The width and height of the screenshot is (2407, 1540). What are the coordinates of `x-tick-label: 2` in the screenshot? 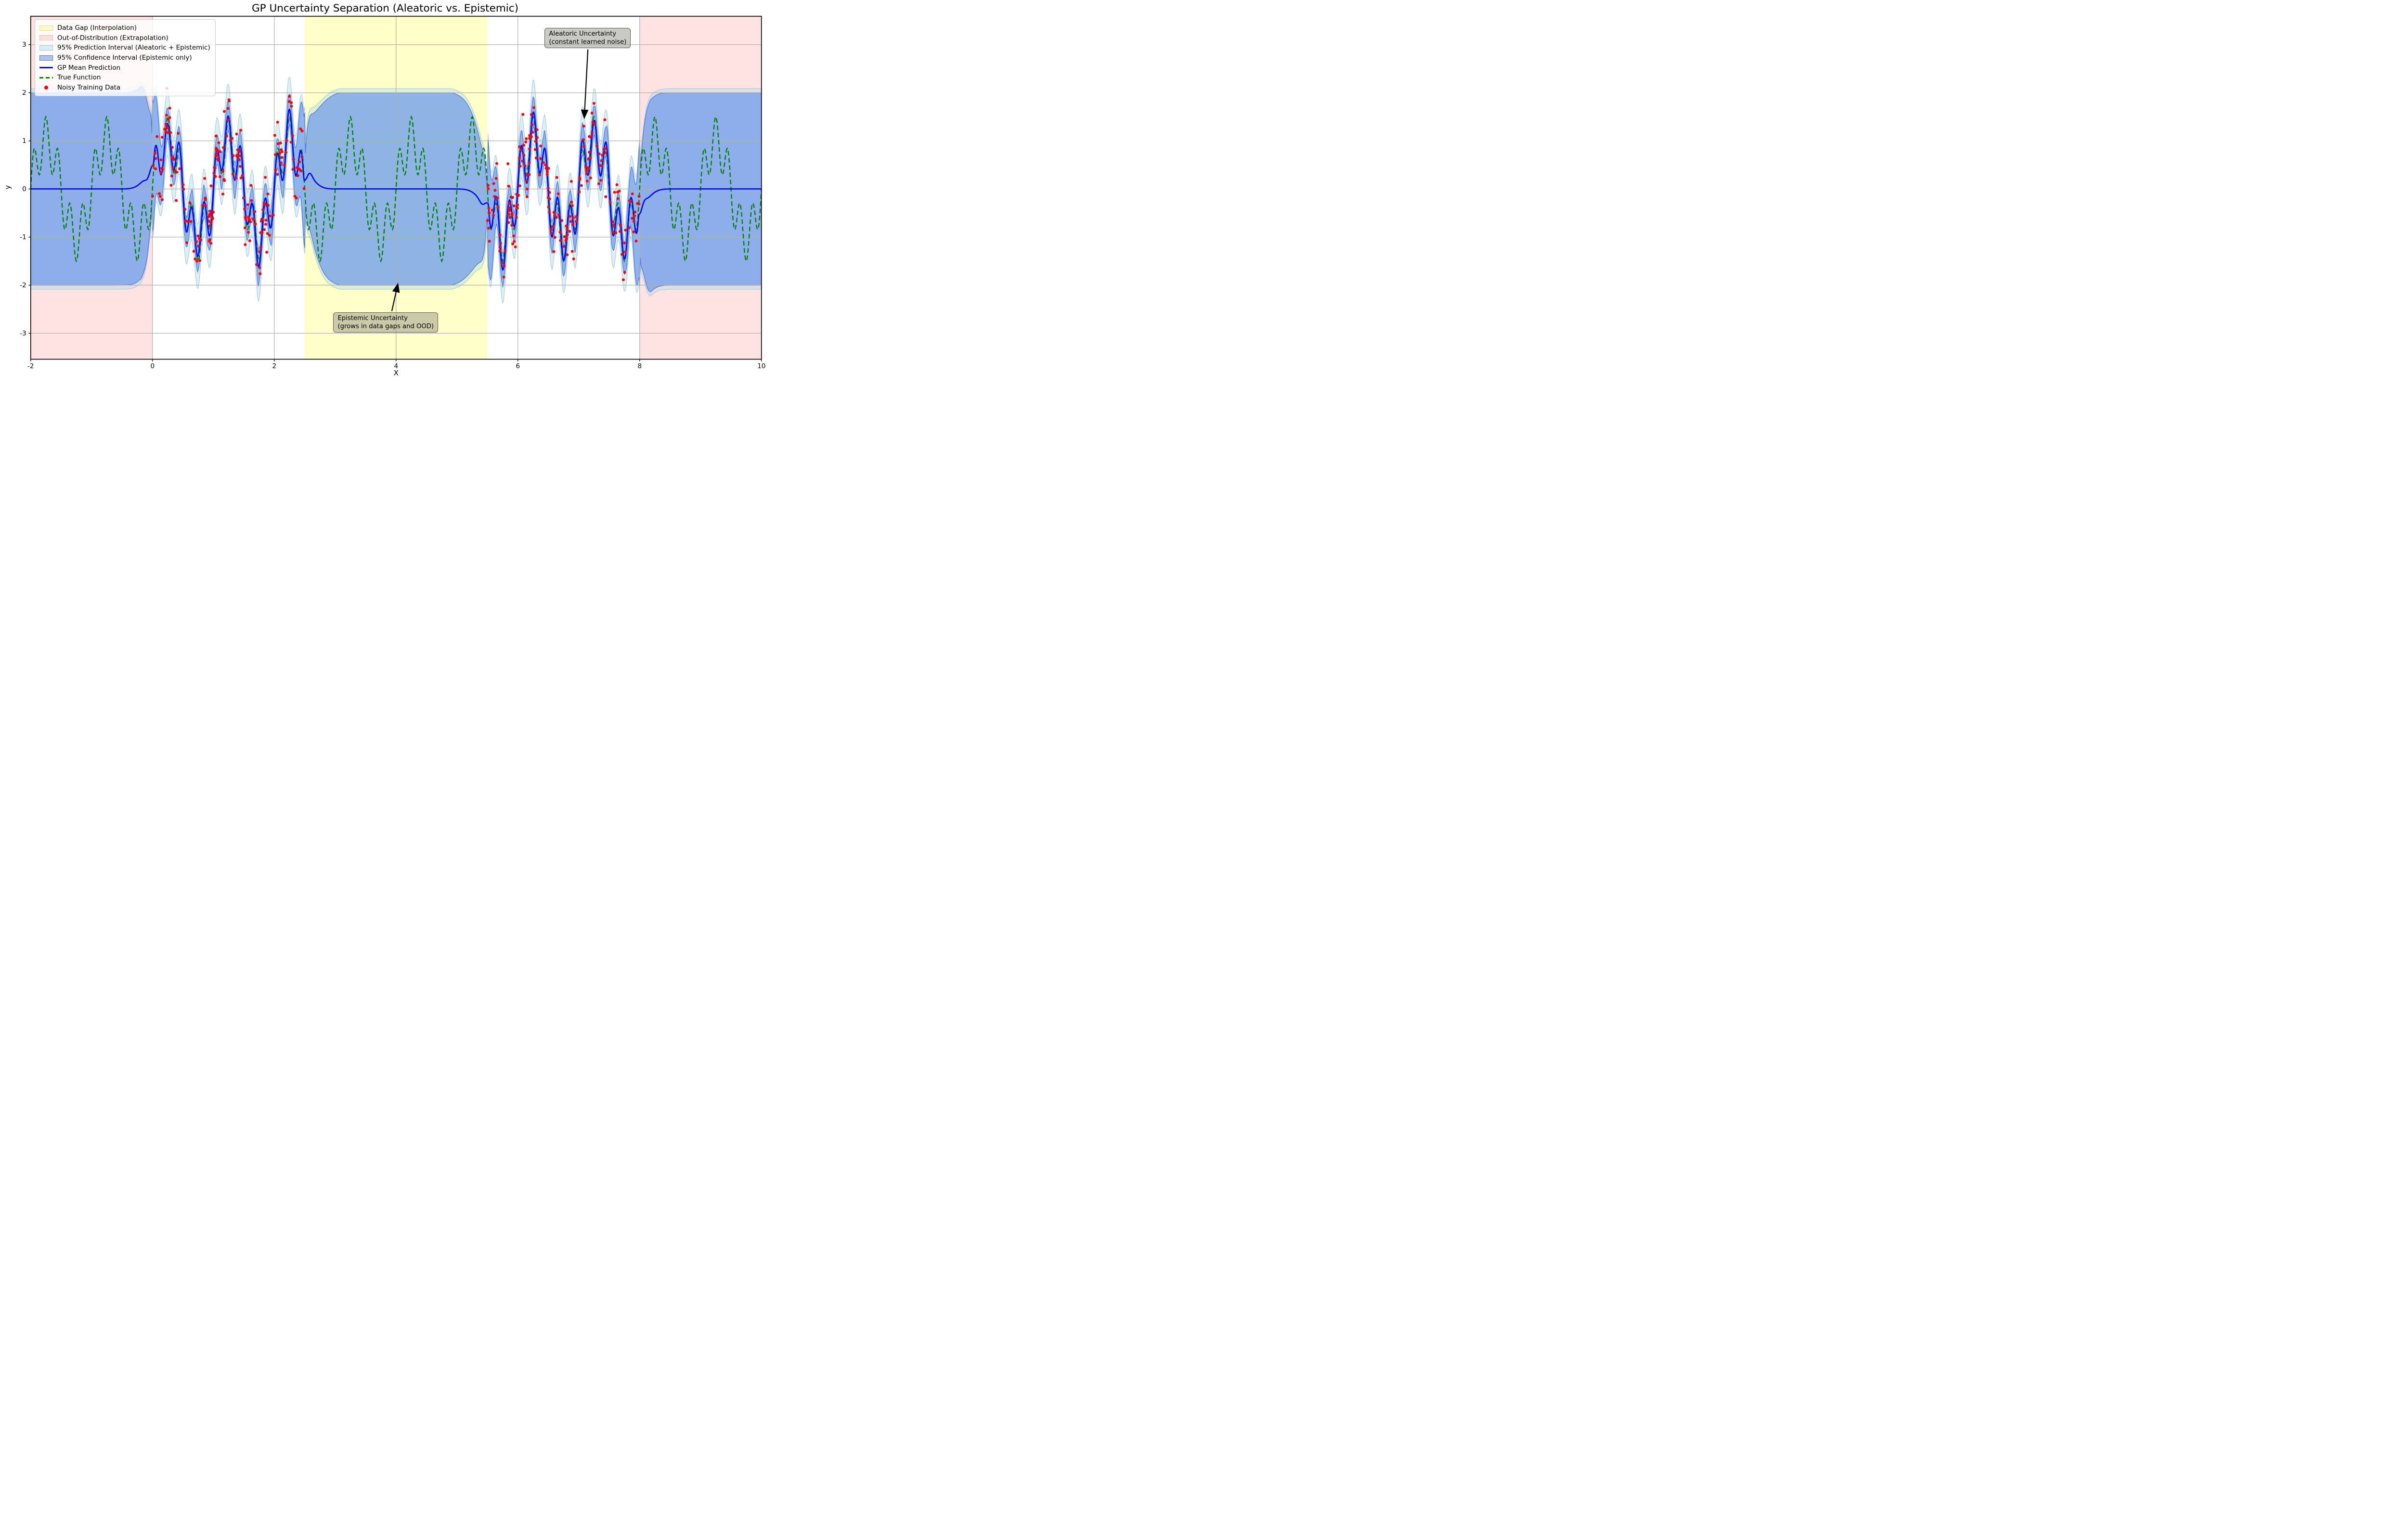 It's located at (274, 366).